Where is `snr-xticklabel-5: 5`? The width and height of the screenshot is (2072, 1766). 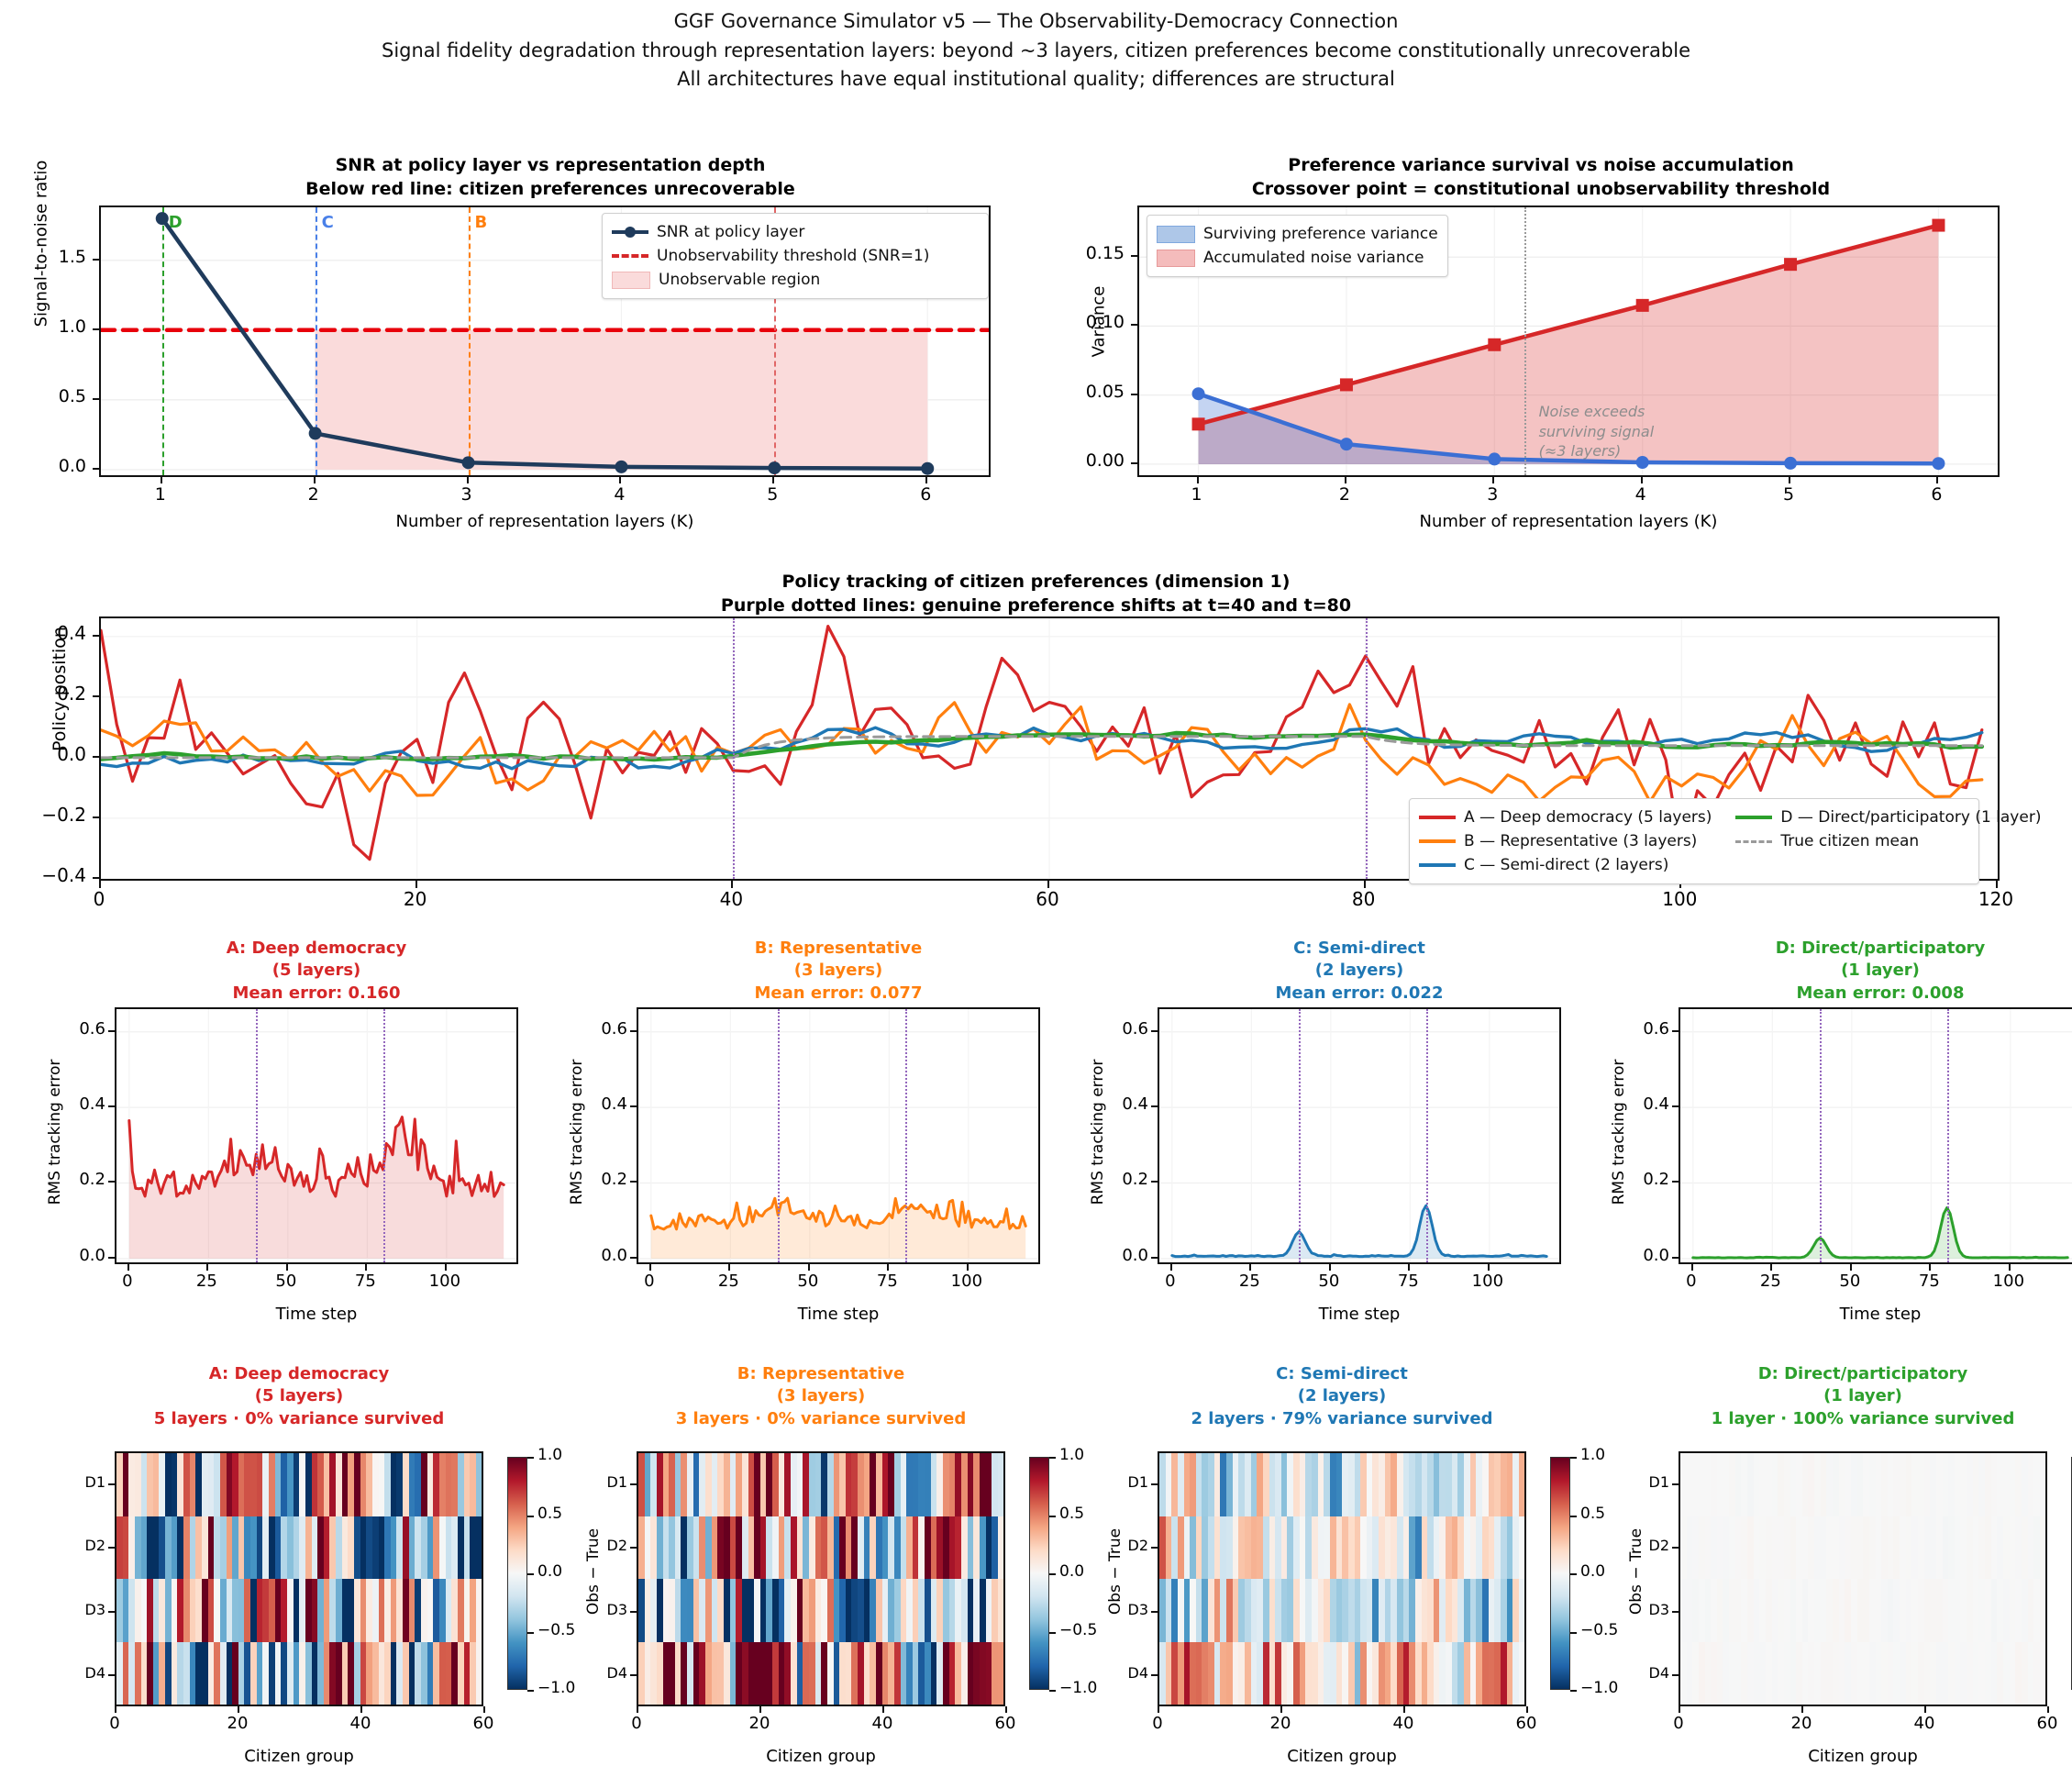 snr-xticklabel-5: 5 is located at coordinates (773, 494).